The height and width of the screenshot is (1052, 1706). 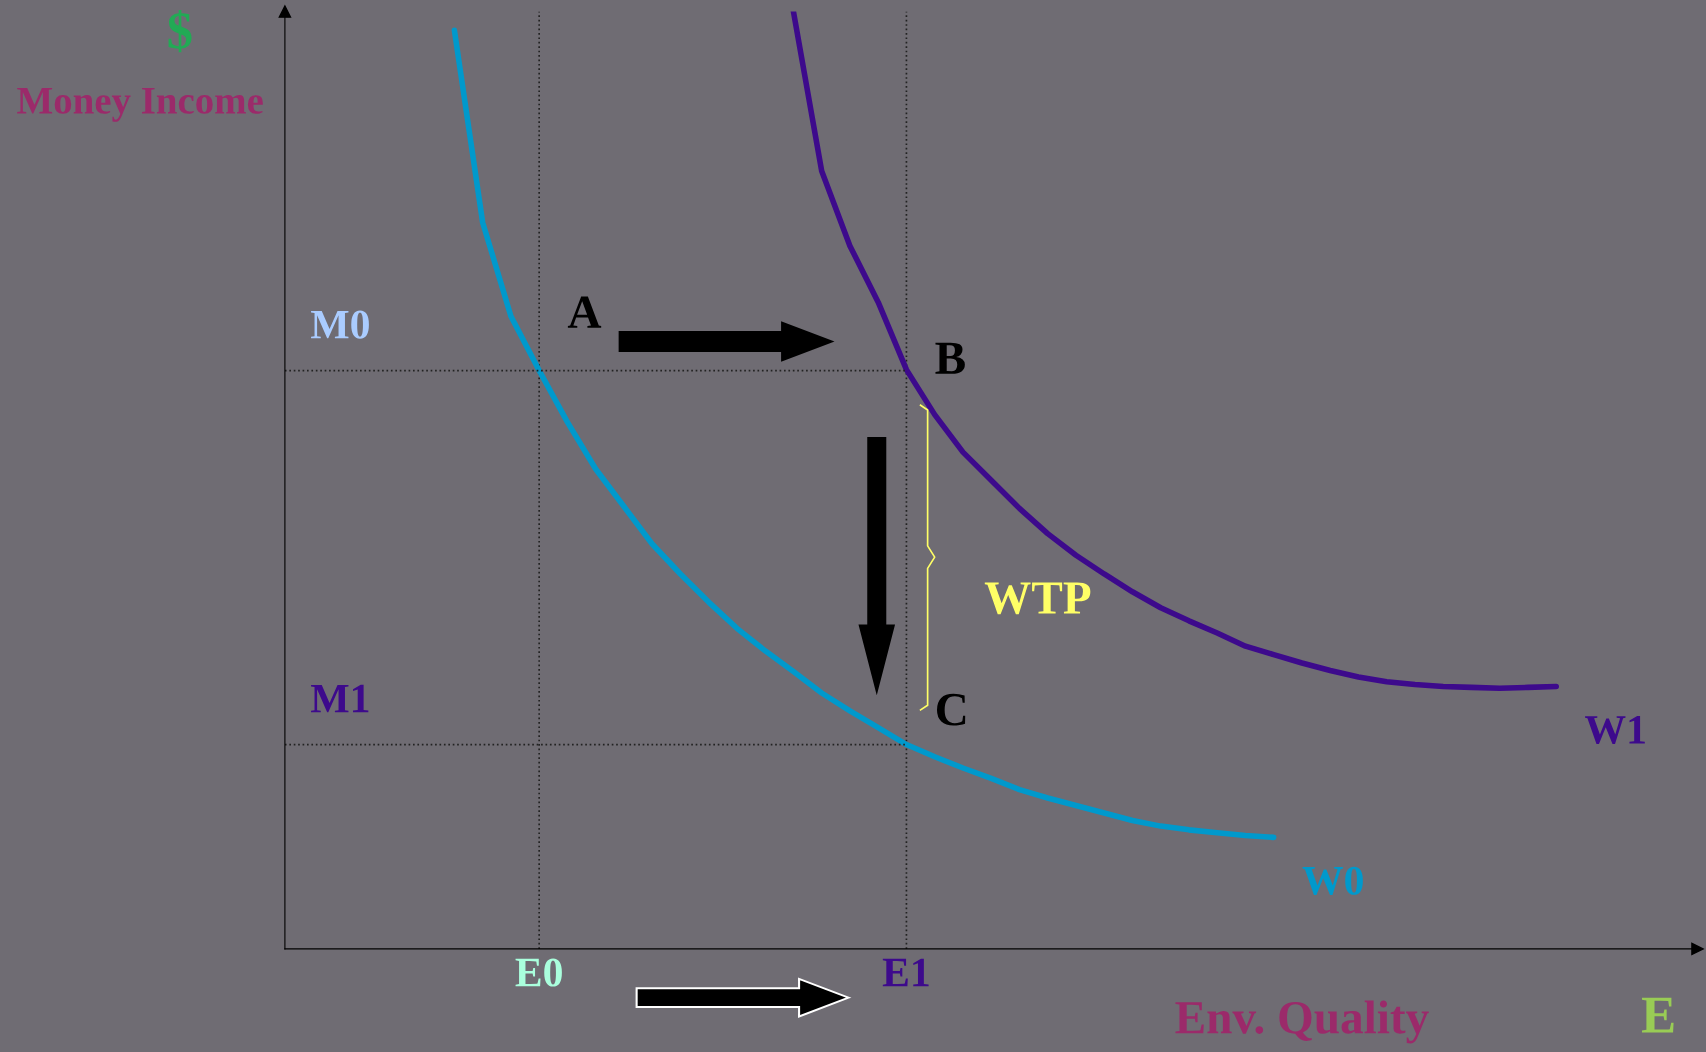 What do you see at coordinates (538, 972) in the screenshot?
I see `x-tick-label: E0` at bounding box center [538, 972].